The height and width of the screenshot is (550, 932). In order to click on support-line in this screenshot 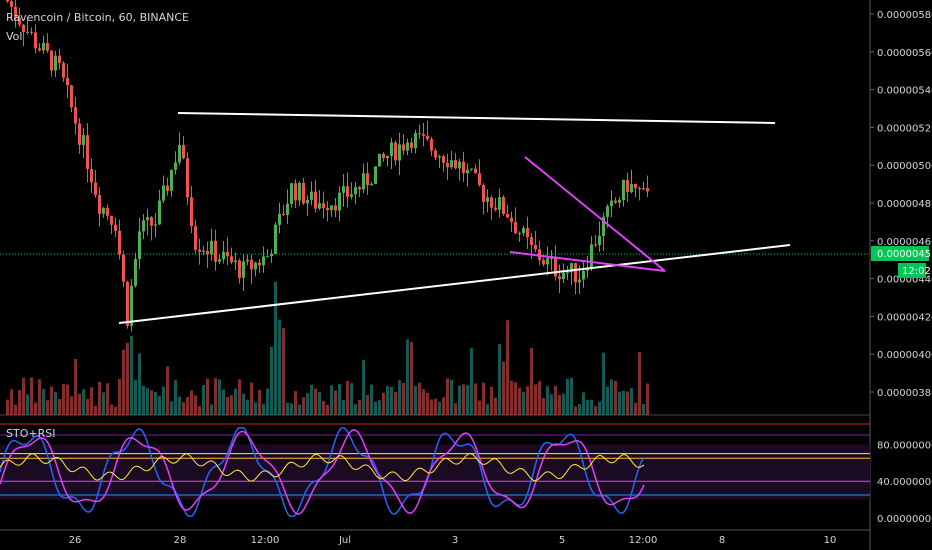, I will do `click(454, 284)`.